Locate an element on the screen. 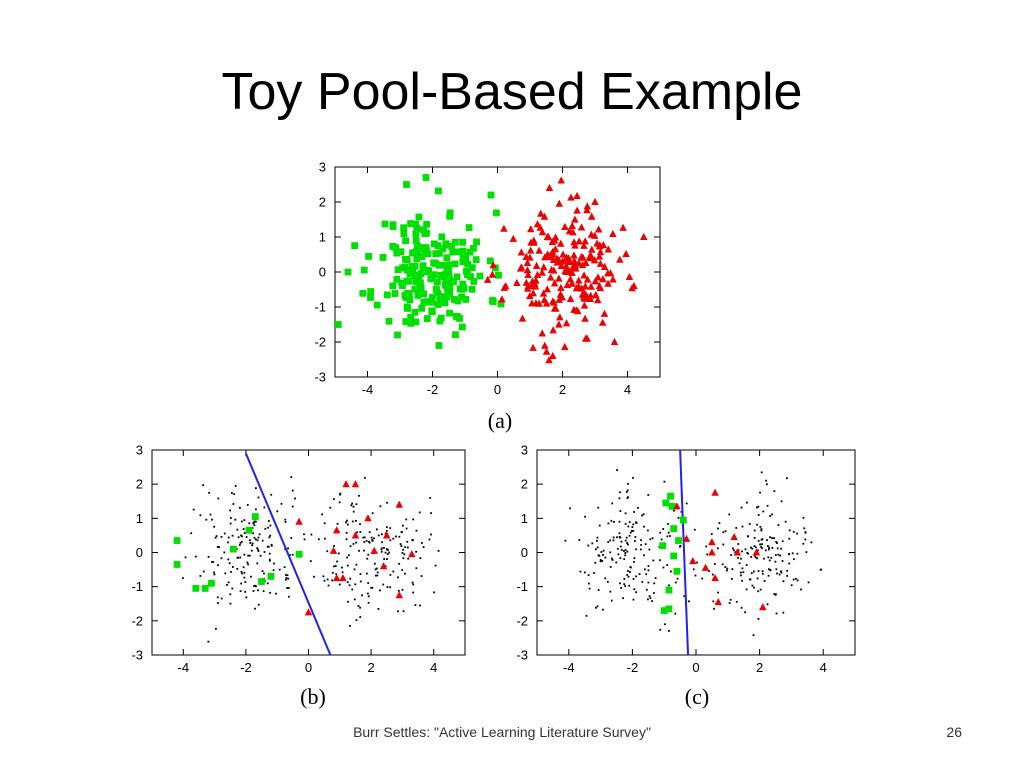 This screenshot has height=768, width=1024. scatter-panel-b: -4 -2 0 2 4 -3 -2 -1 0 1 2 3 is located at coordinates (295, 567).